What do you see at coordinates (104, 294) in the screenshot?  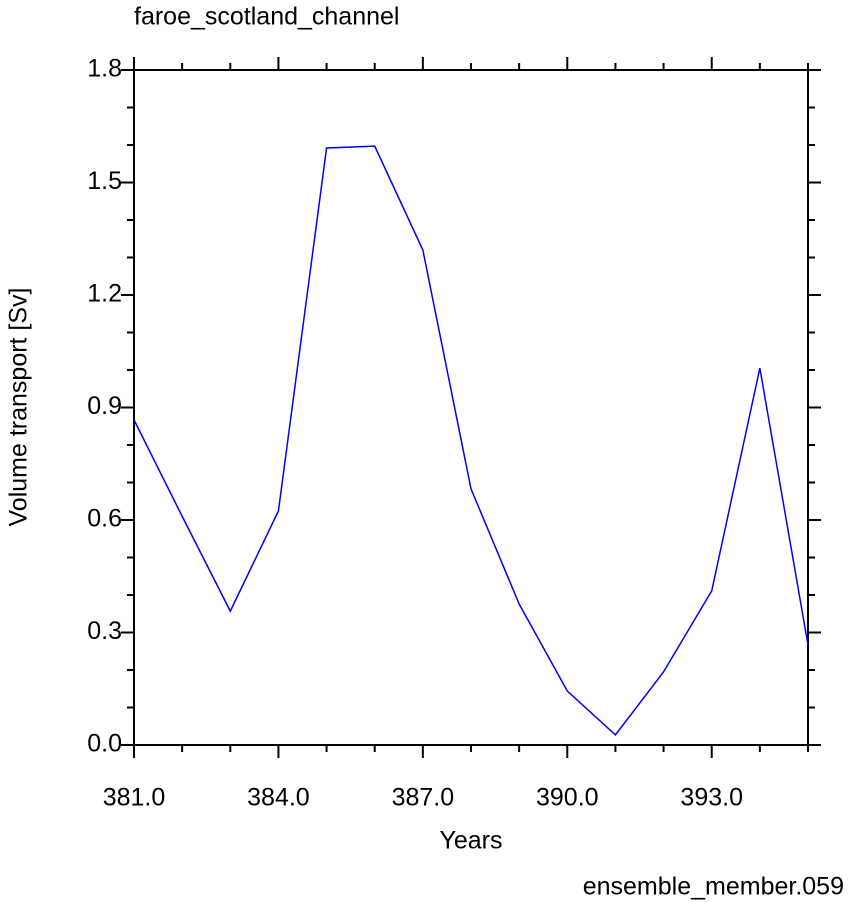 I see `y-tick-label: 1.2` at bounding box center [104, 294].